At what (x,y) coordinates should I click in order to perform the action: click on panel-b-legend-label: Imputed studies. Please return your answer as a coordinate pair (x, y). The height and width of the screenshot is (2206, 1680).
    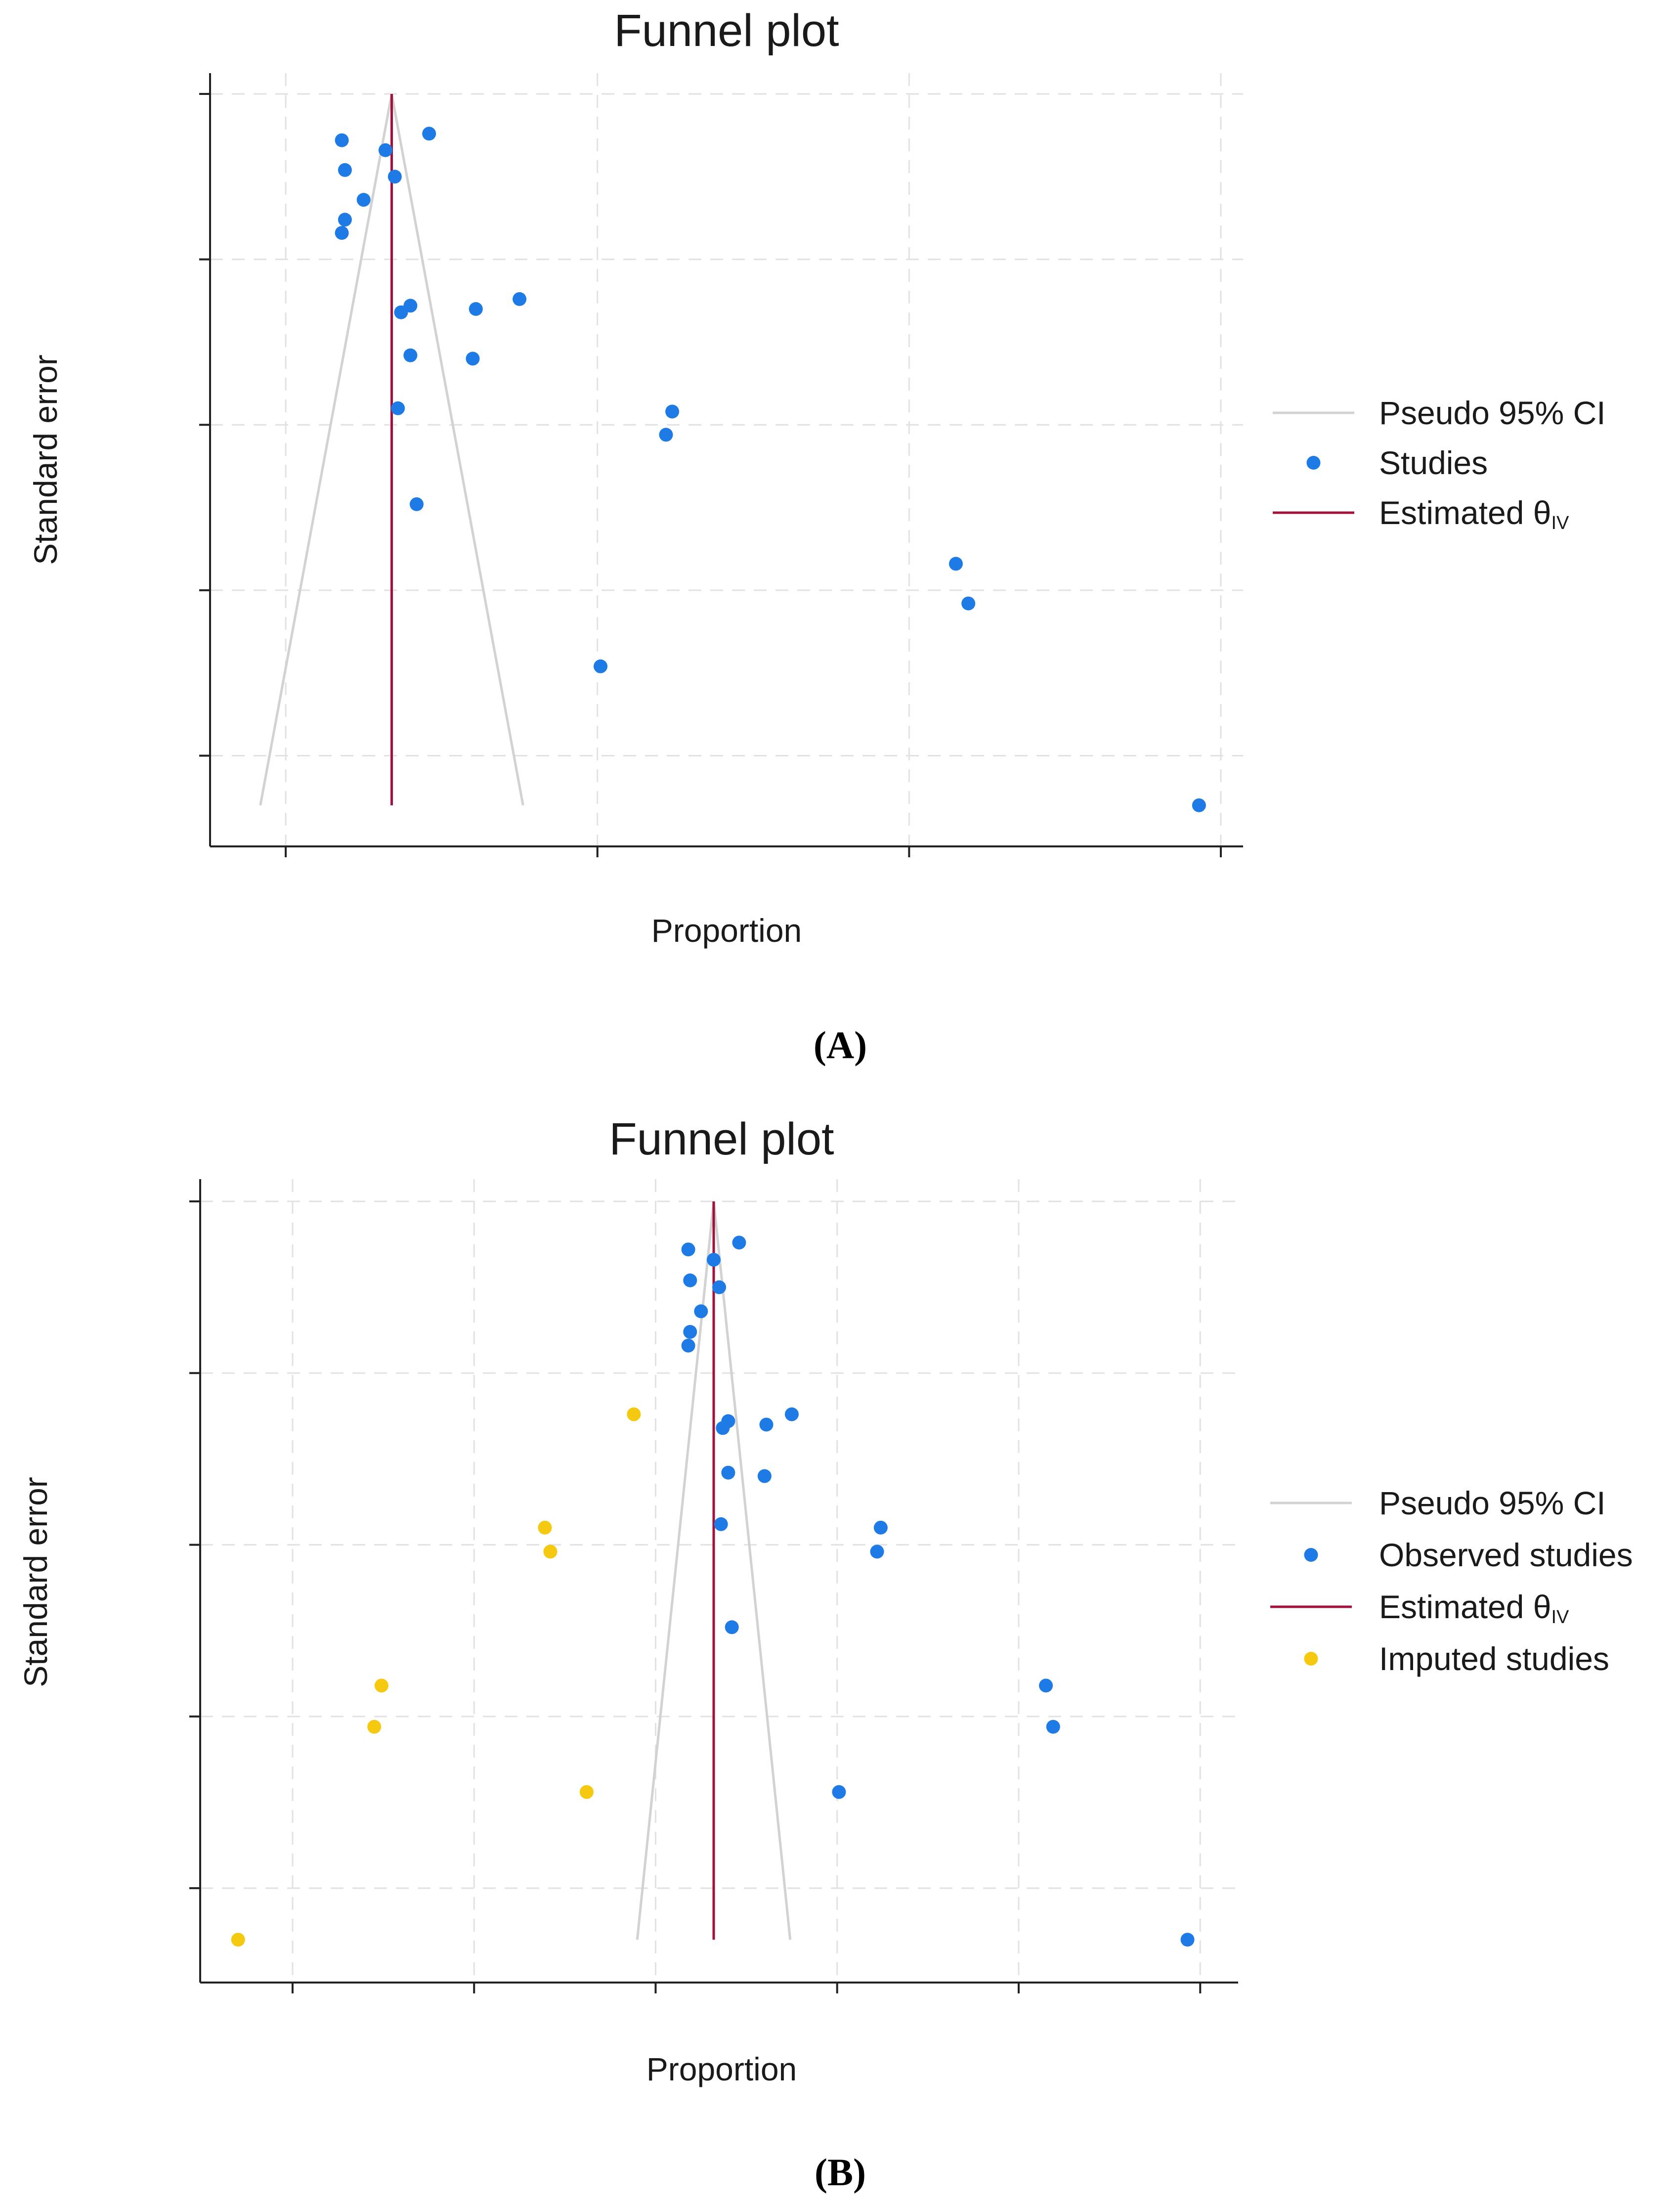
    Looking at the image, I should click on (1494, 1658).